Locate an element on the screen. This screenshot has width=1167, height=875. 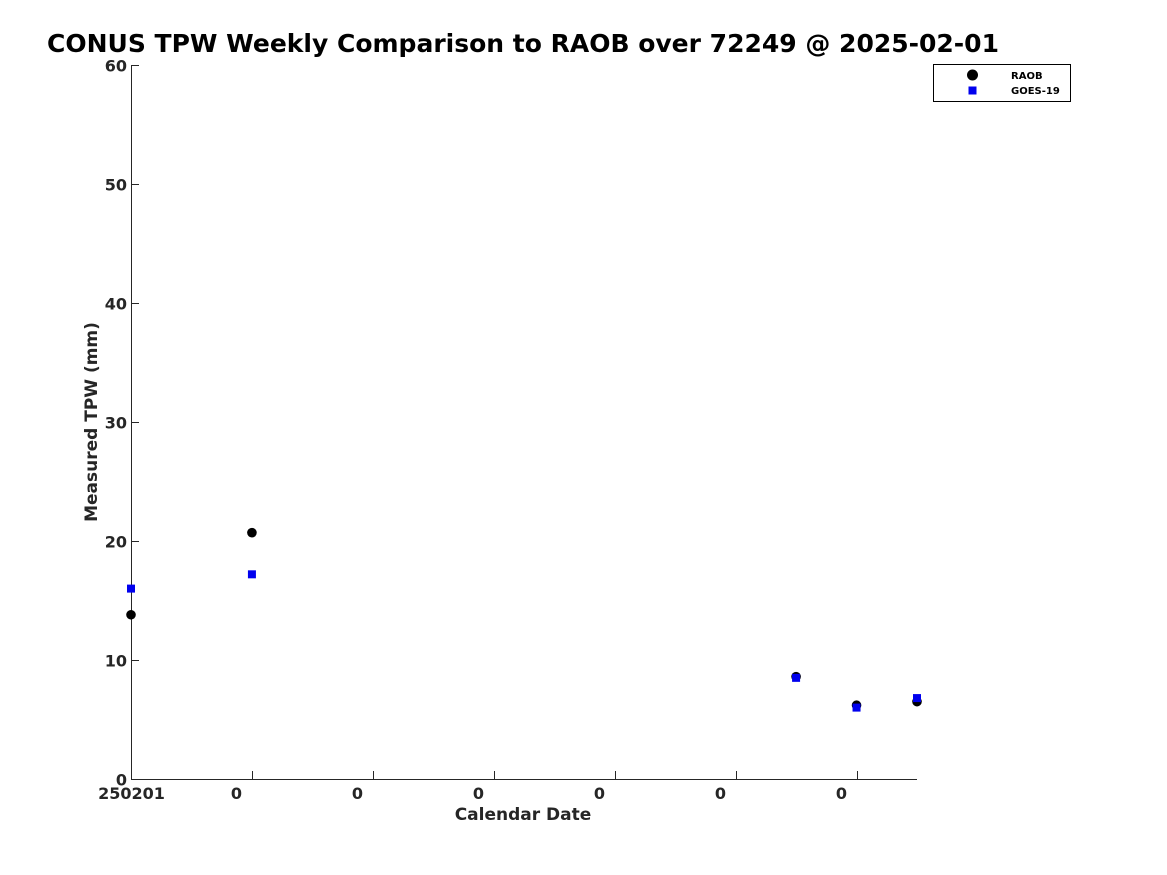
y-tick-label: 30 is located at coordinates (116, 423).